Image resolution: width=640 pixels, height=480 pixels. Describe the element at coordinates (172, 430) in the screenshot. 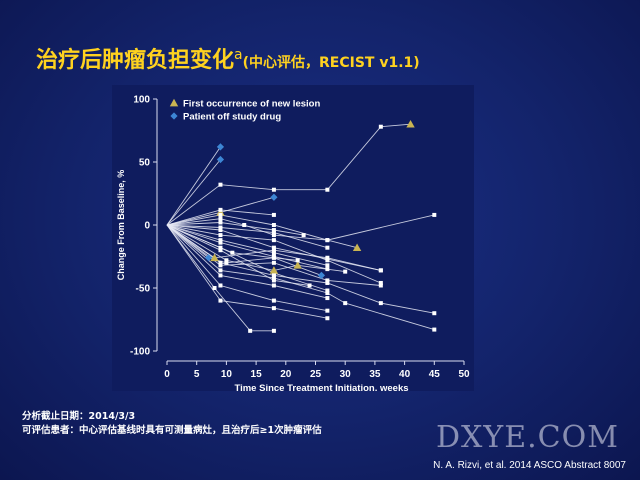

I see `footnote-evaluable-patients: 可评估患者：中心评估基线时具有可测量病灶，且治疗后≥1次肿瘤评估` at that location.